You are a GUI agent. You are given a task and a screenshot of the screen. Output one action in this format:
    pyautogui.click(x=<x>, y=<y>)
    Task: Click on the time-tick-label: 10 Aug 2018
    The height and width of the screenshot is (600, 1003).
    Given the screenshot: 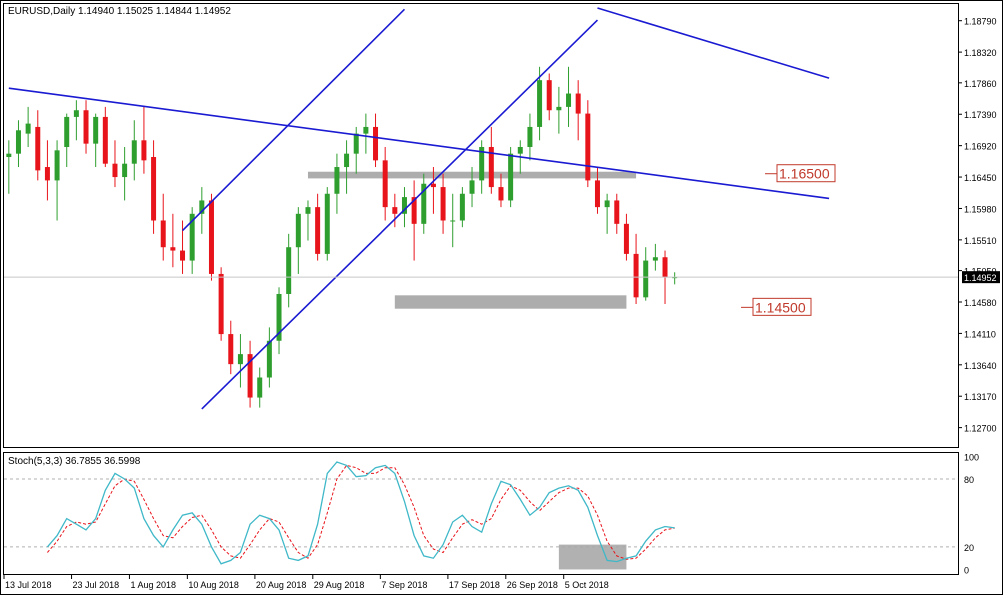 What is the action you would take?
    pyautogui.click(x=213, y=585)
    